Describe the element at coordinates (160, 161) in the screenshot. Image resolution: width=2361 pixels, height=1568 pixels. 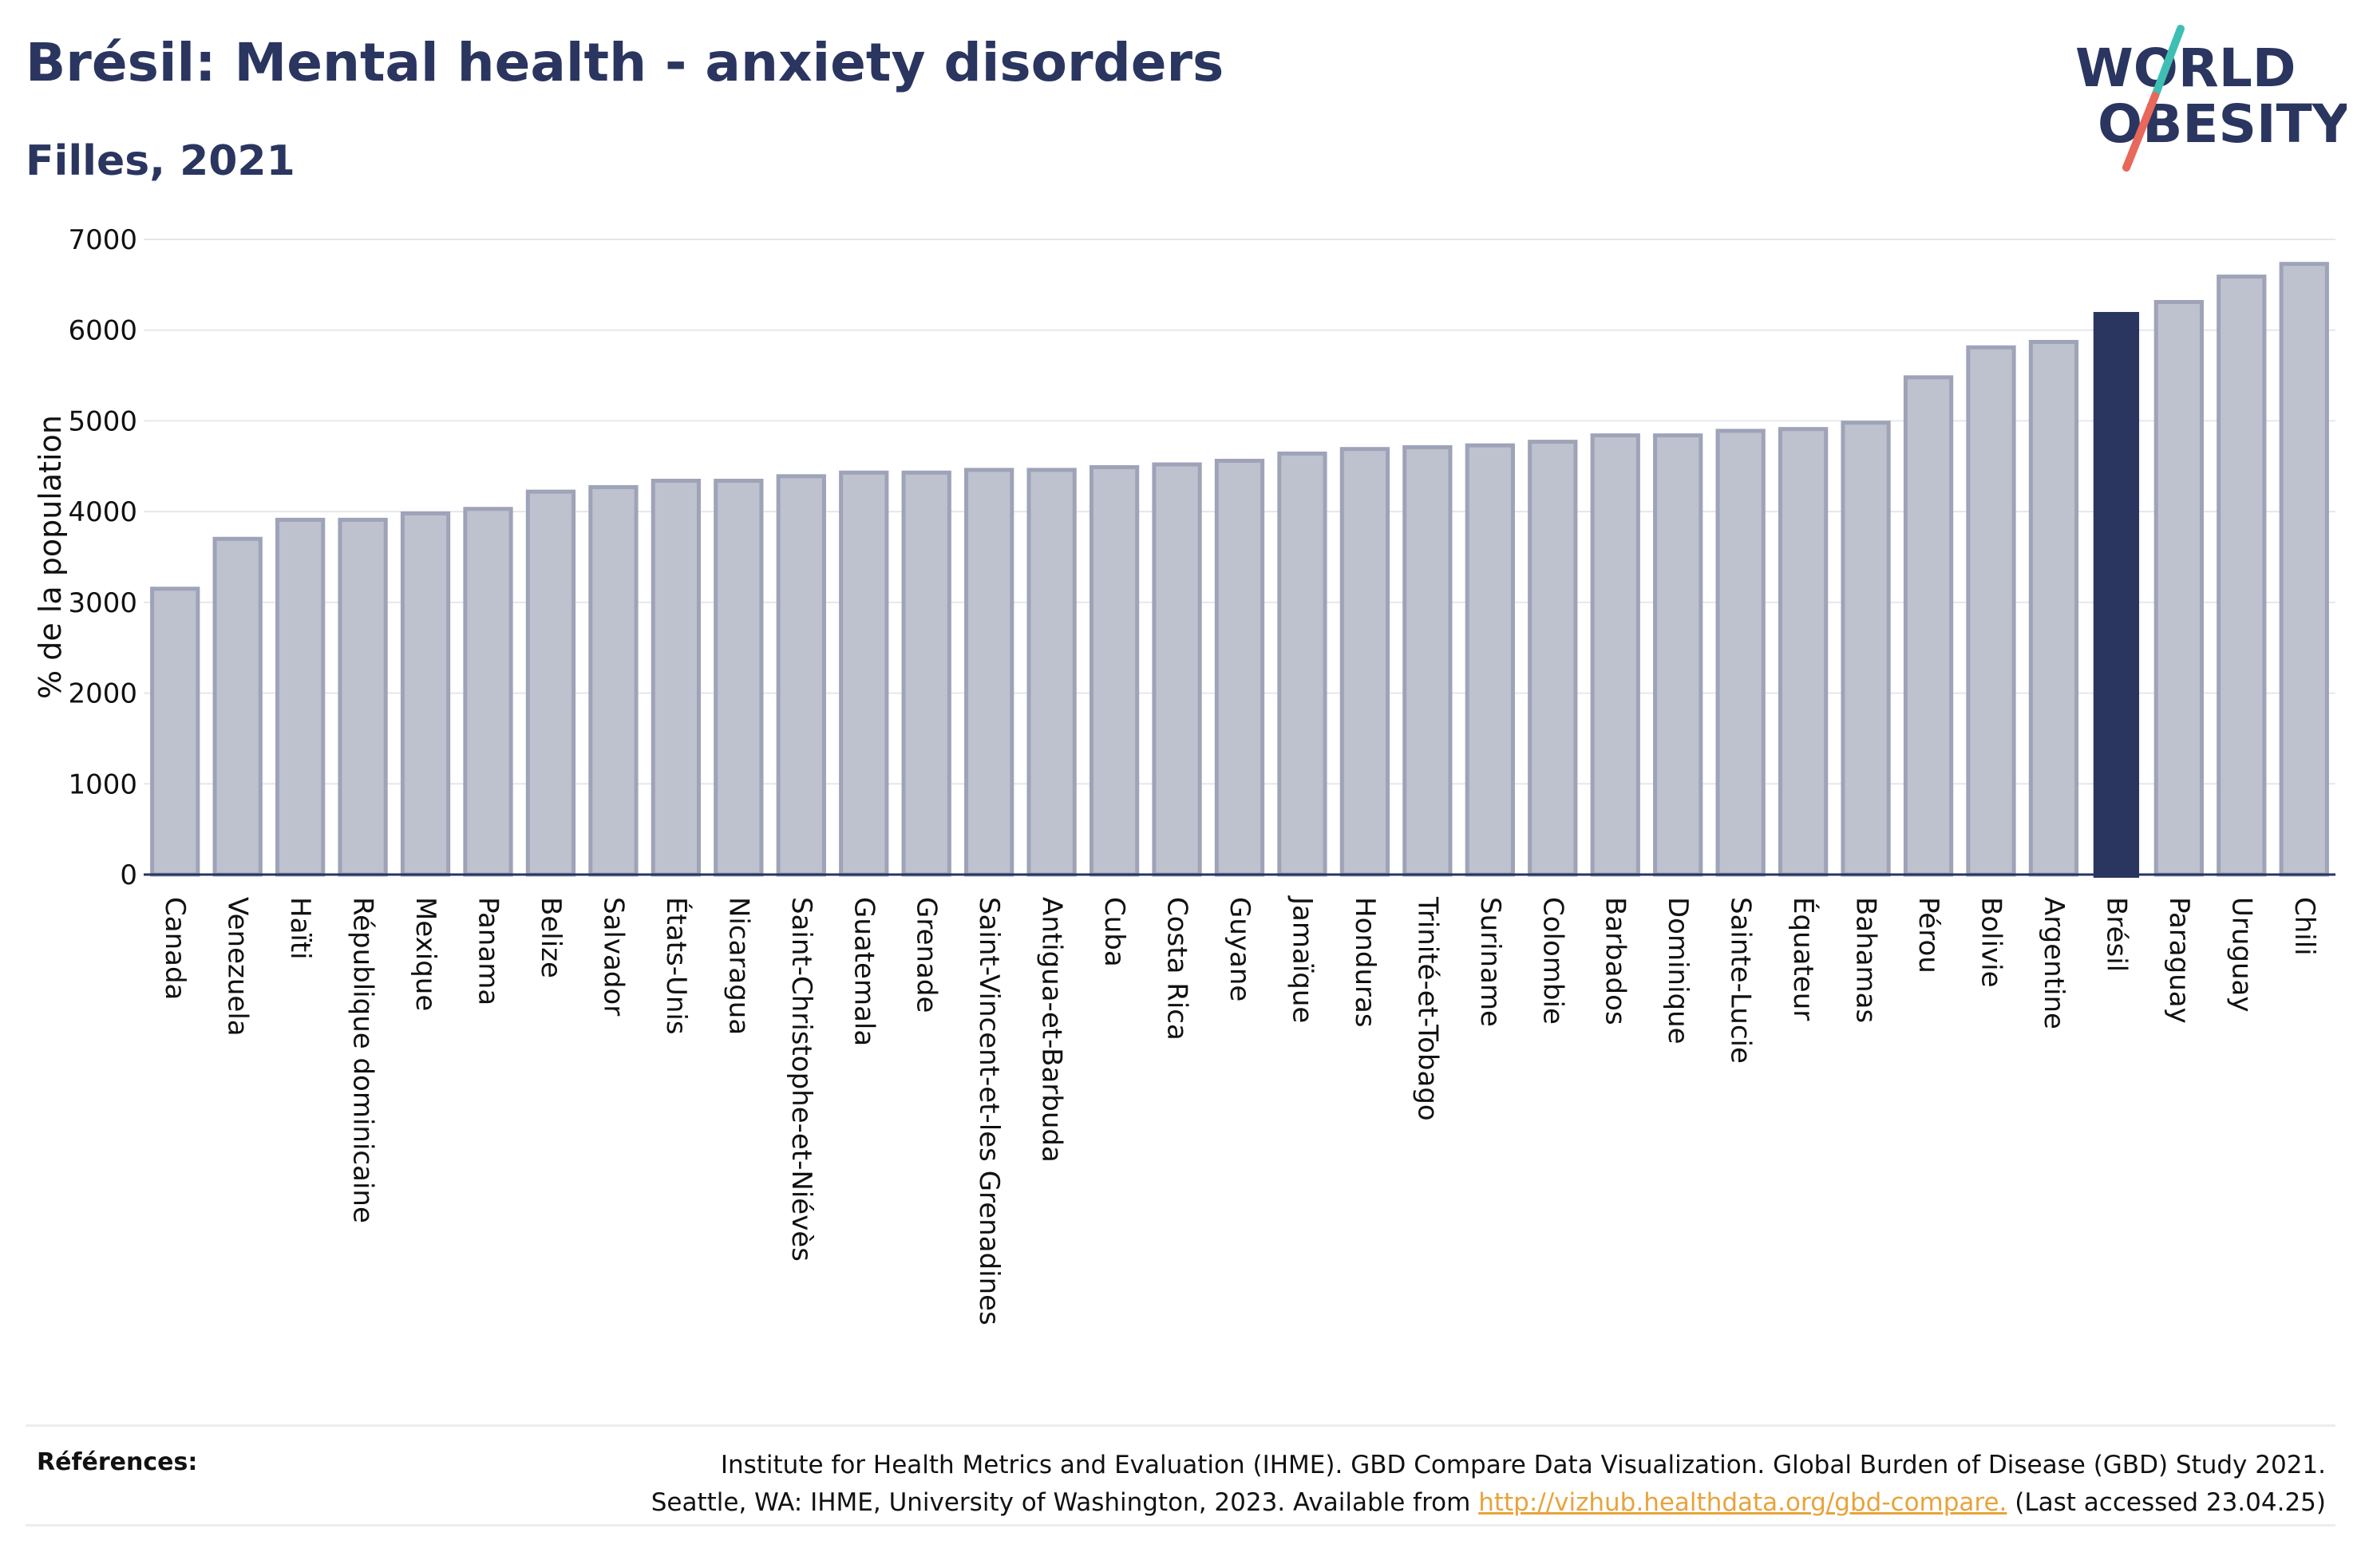
I see `chart-subtitle: Filles, 2021` at that location.